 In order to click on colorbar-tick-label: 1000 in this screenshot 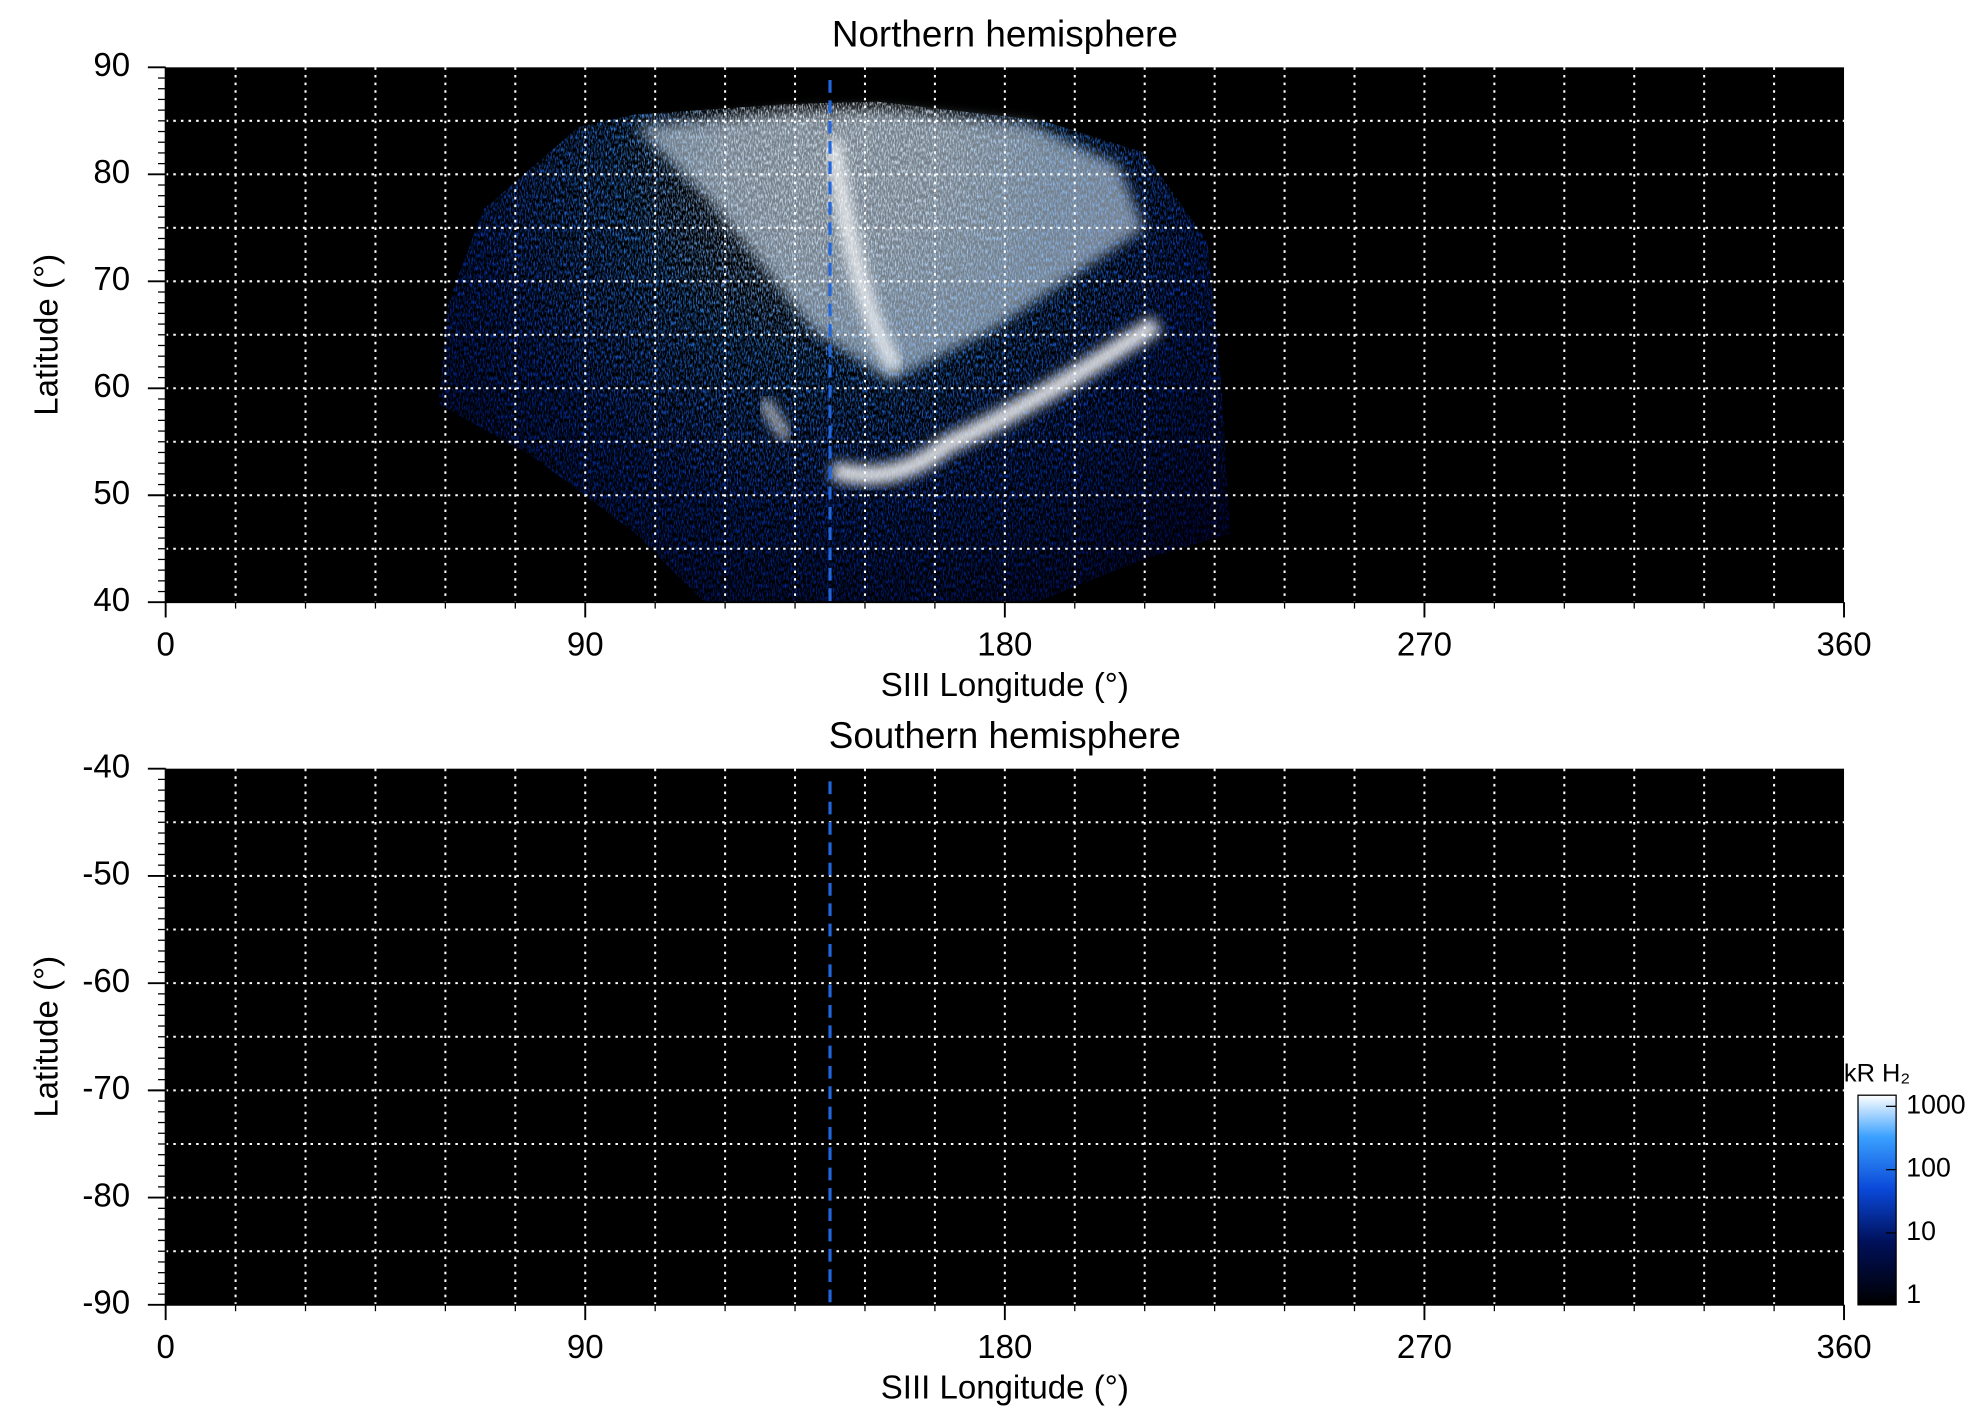, I will do `click(1935, 1104)`.